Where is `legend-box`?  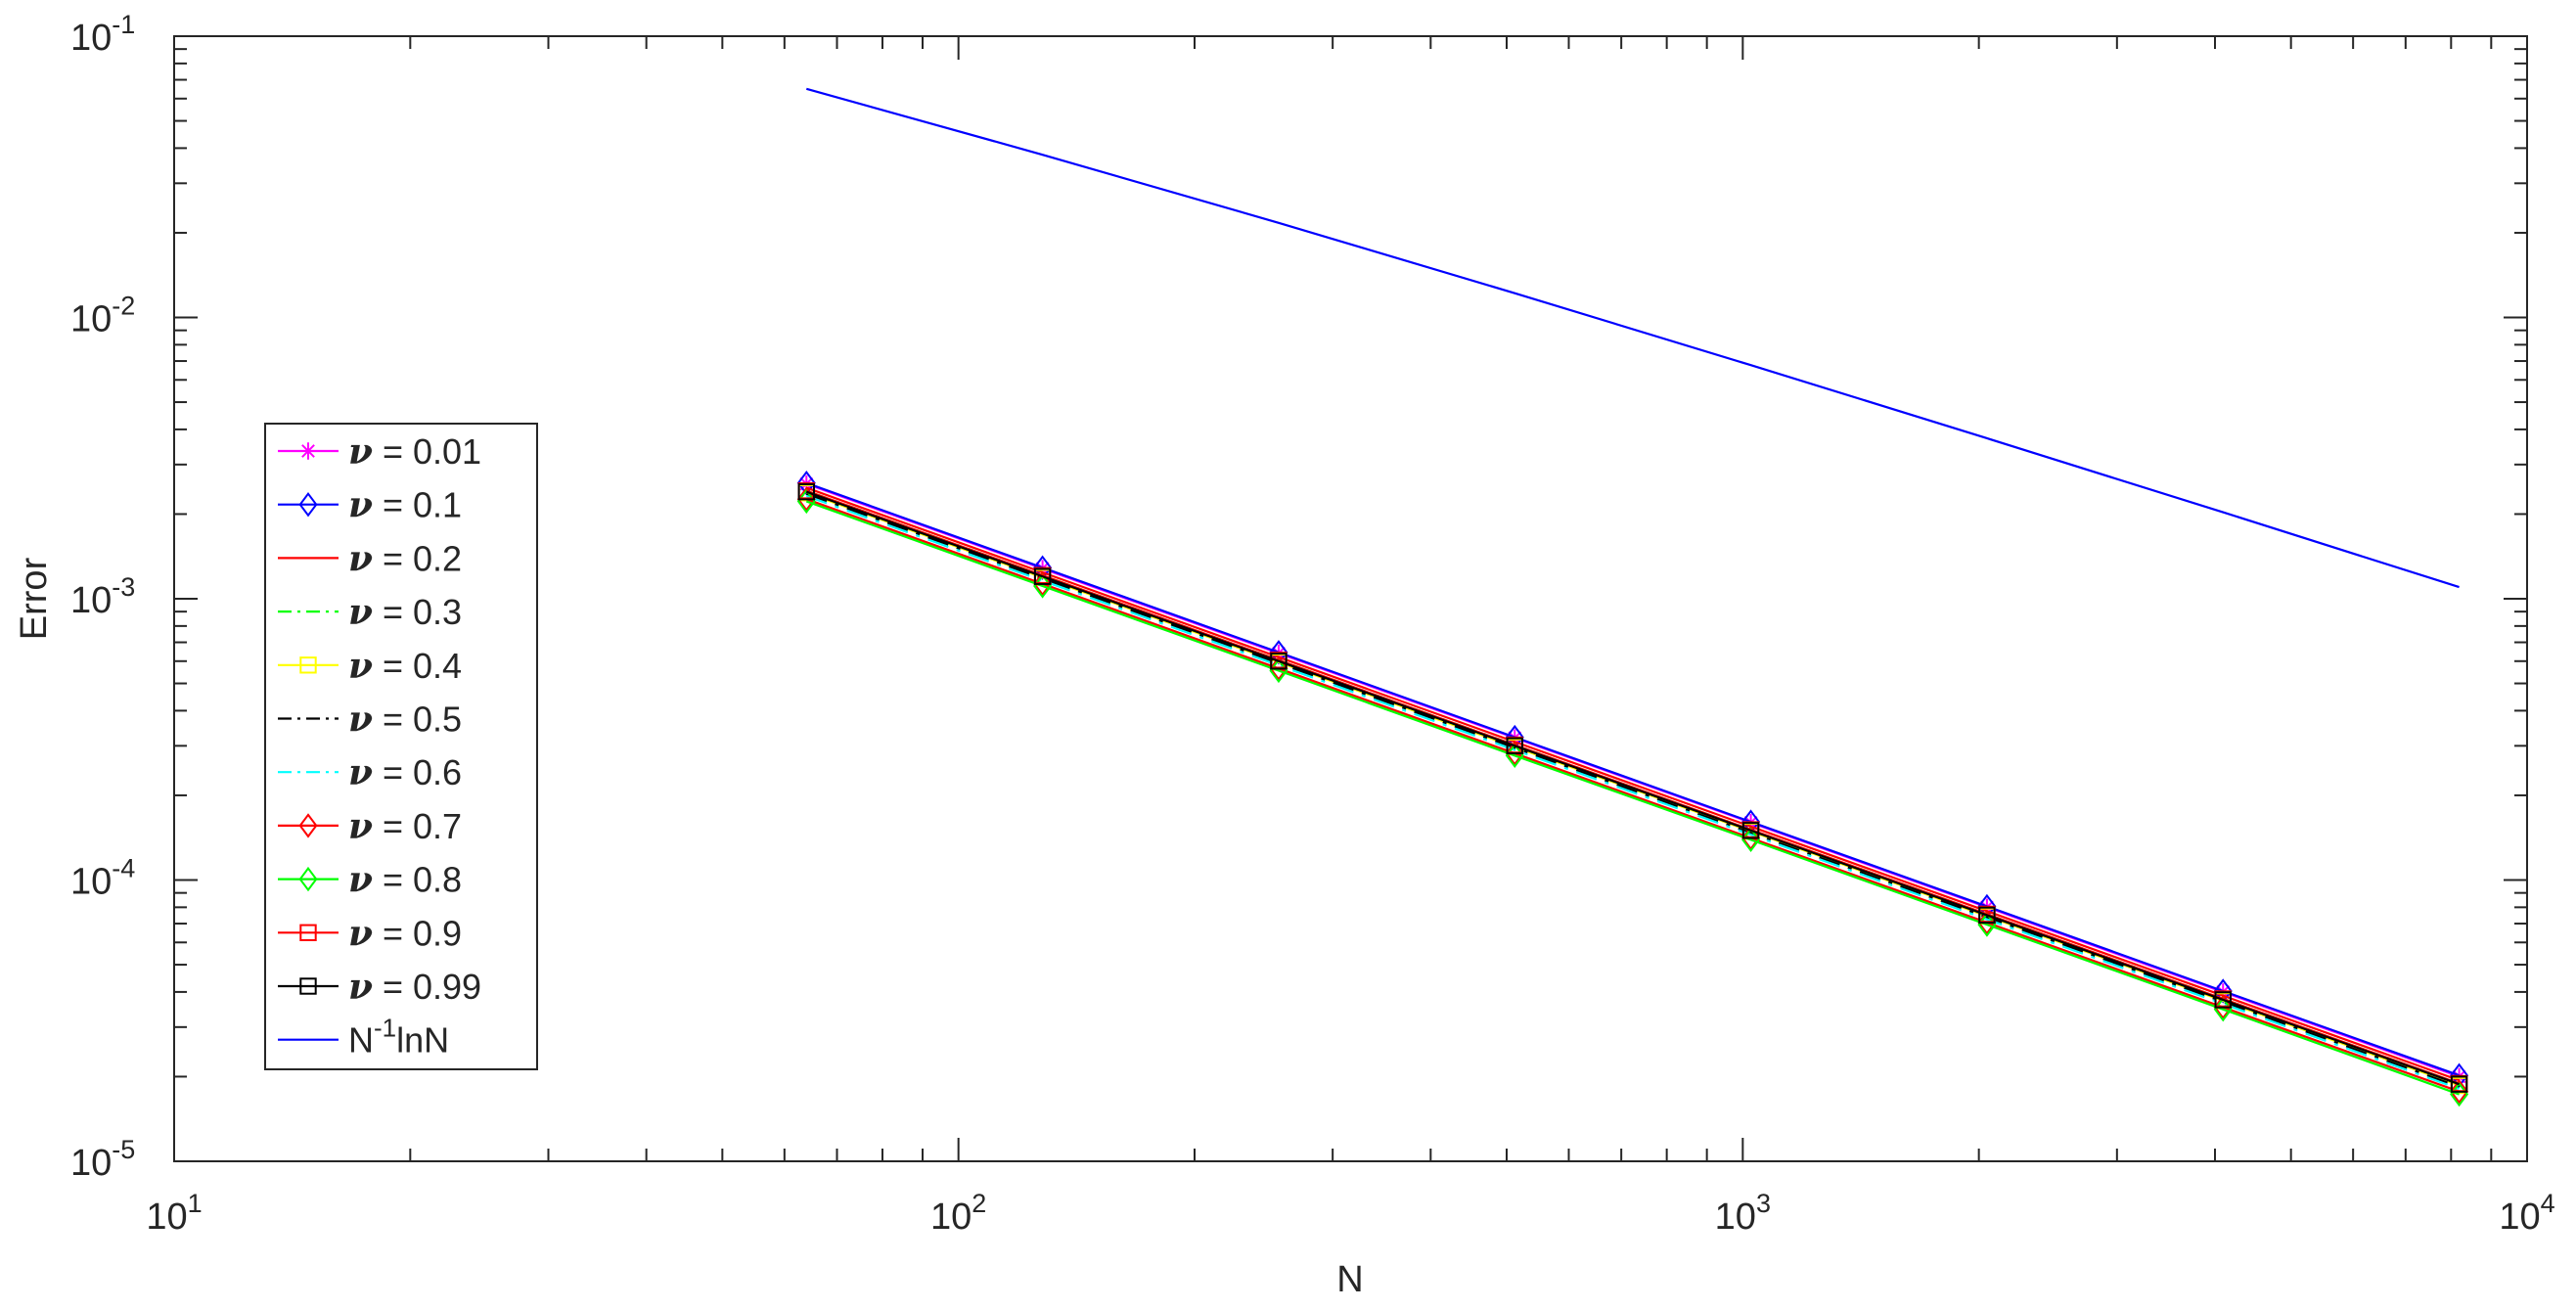 legend-box is located at coordinates (401, 746).